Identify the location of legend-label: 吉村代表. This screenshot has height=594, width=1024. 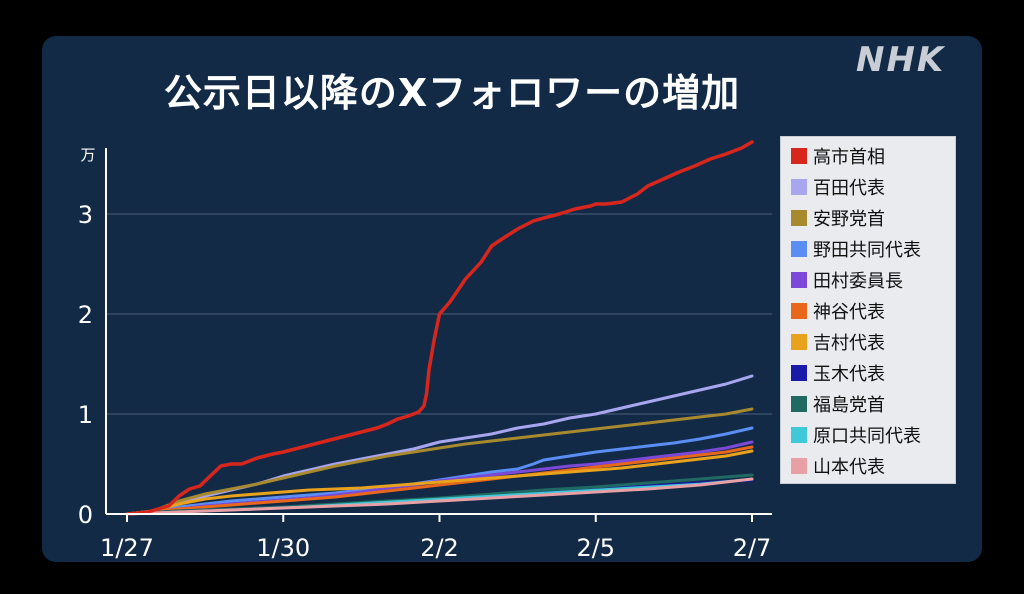
(849, 343).